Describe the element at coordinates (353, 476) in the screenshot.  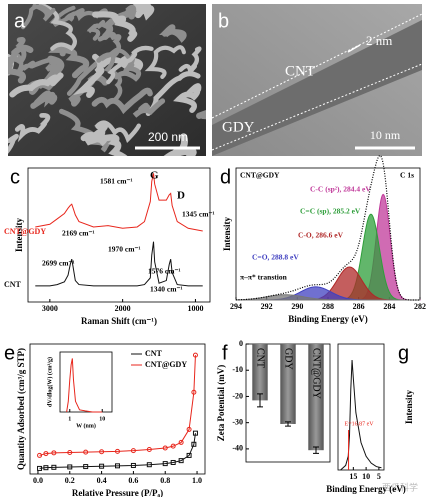
I see `x-tick-label: 15` at that location.